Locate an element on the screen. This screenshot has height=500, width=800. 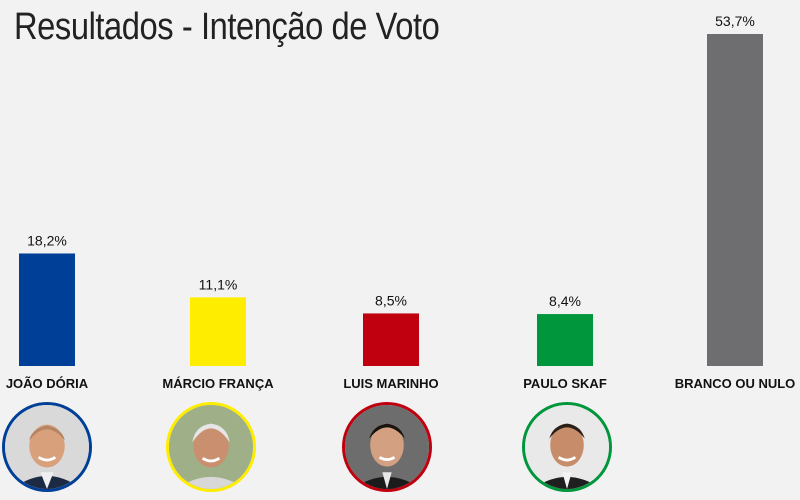
bar-luis-marinho is located at coordinates (391, 339).